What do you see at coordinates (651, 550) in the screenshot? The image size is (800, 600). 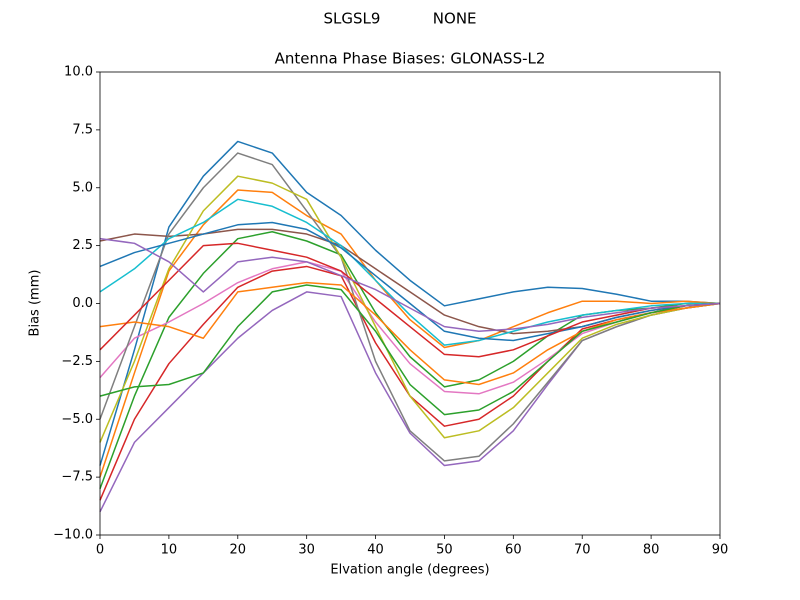 I see `x-tick-label: 80` at bounding box center [651, 550].